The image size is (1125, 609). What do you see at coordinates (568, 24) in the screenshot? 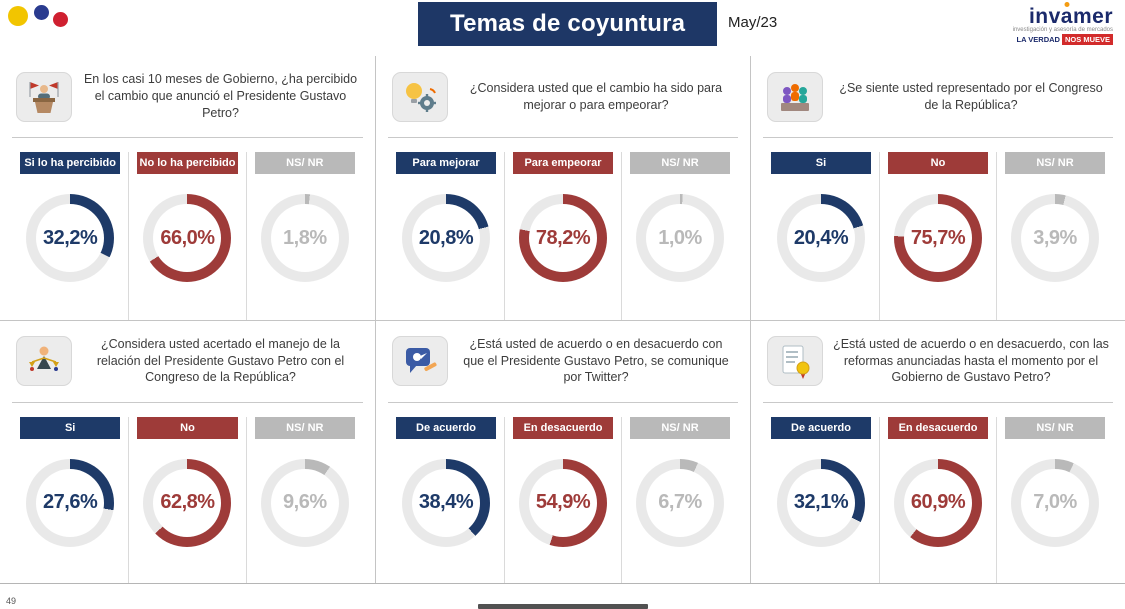
I see `page-title: Temas de coyuntura` at bounding box center [568, 24].